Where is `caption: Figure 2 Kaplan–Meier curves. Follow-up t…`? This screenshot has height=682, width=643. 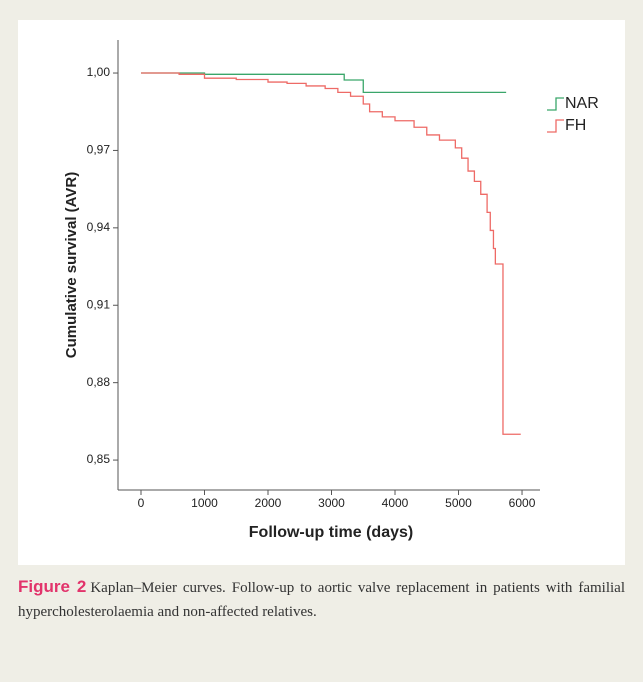 caption: Figure 2 Kaplan–Meier curves. Follow-up t… is located at coordinates (321, 599).